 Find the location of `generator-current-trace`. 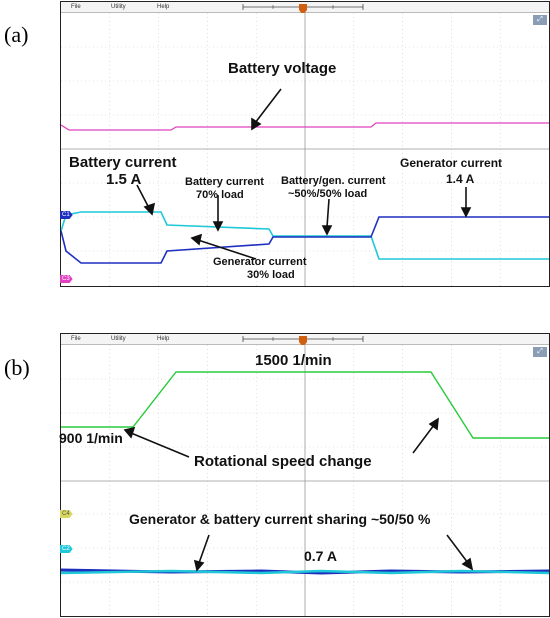

generator-current-trace is located at coordinates (305, 240).